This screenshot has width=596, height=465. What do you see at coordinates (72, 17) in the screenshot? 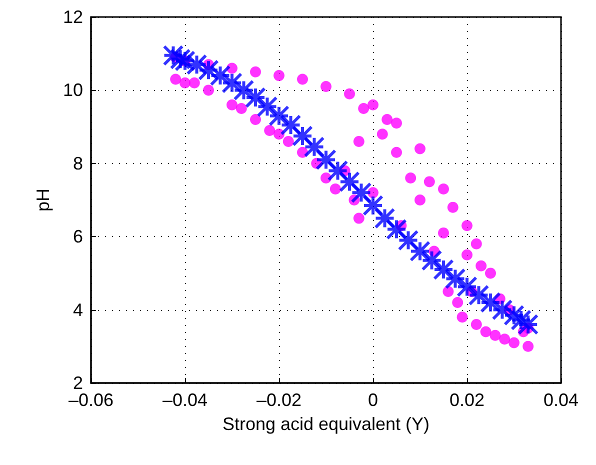
I see `y-tick-label: 12` at bounding box center [72, 17].